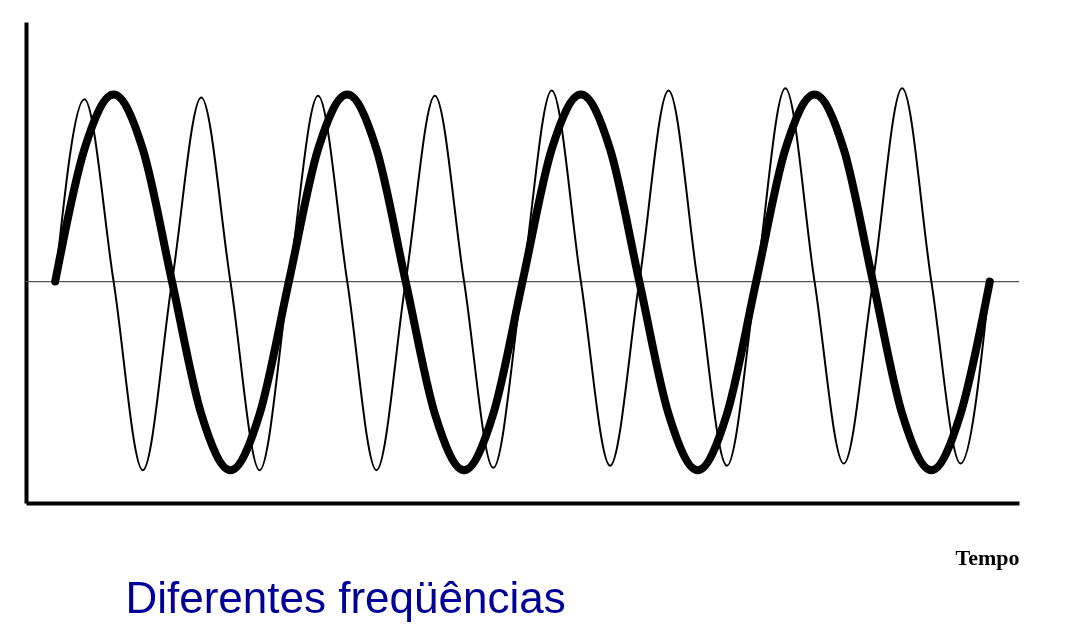 Image resolution: width=1070 pixels, height=630 pixels. Describe the element at coordinates (345, 597) in the screenshot. I see `text: Diferentes freqüências` at that location.